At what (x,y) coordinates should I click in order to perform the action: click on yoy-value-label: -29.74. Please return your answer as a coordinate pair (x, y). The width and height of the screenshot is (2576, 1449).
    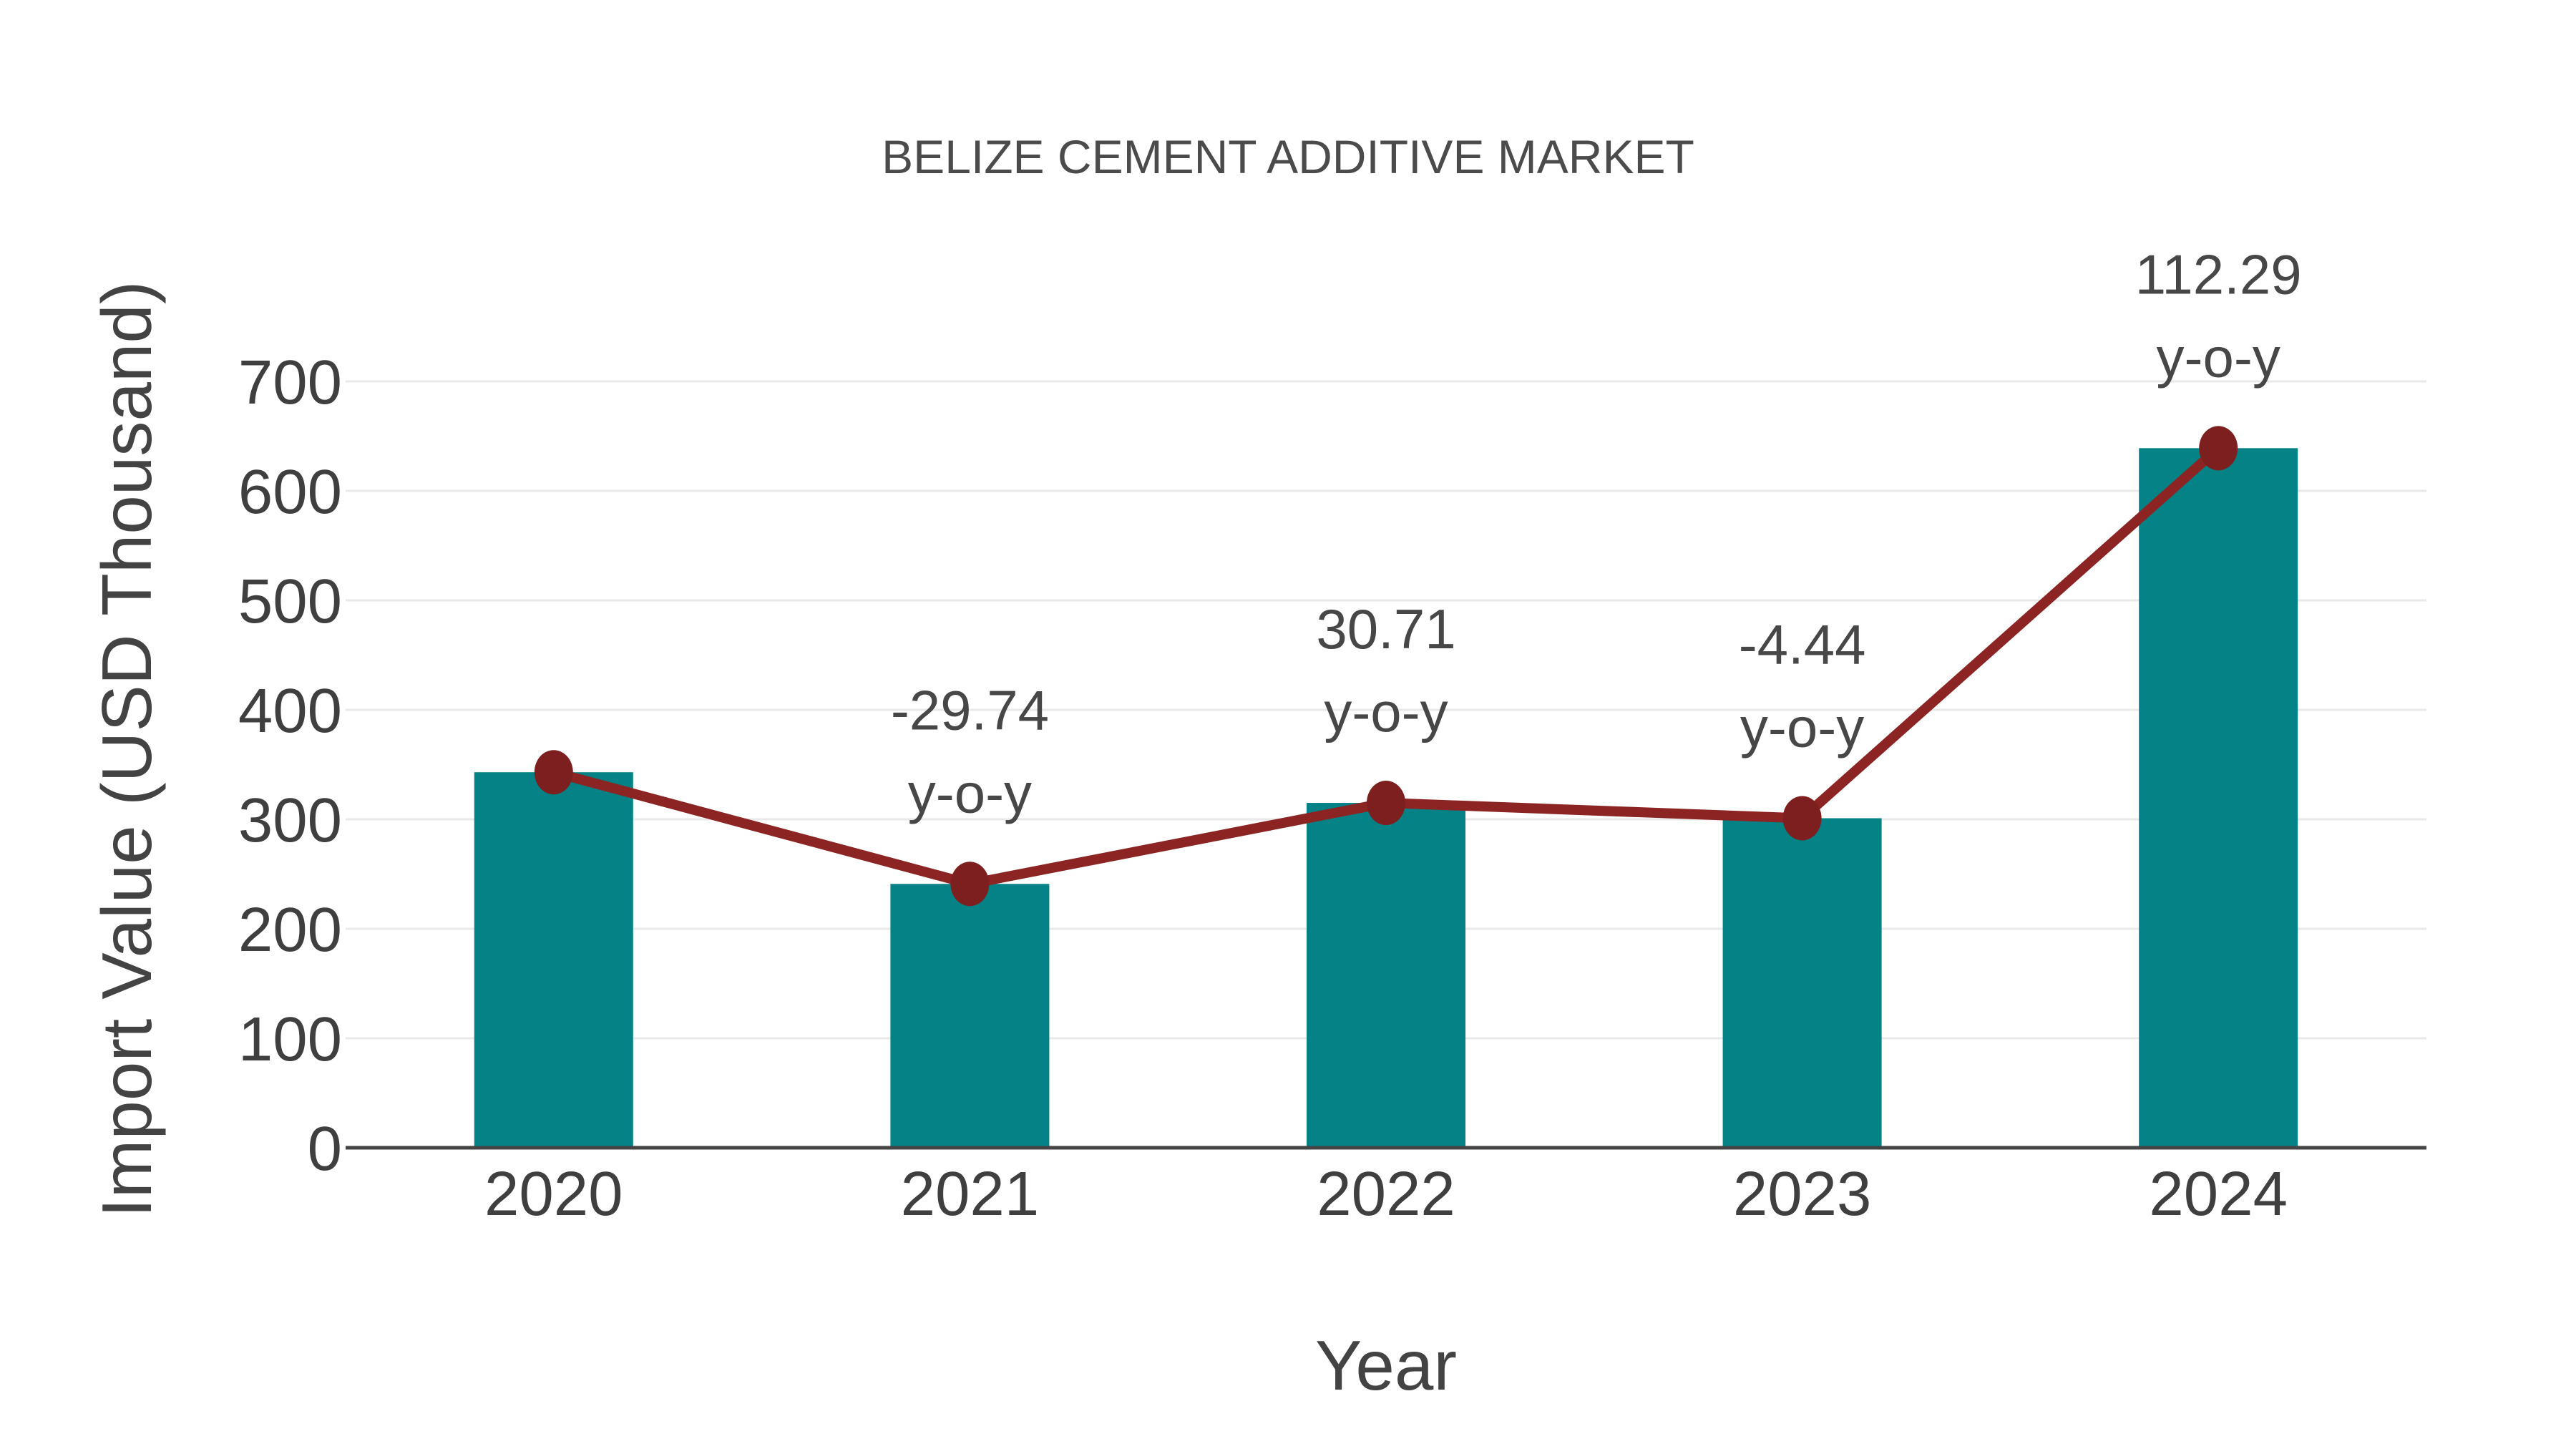
    Looking at the image, I should click on (970, 709).